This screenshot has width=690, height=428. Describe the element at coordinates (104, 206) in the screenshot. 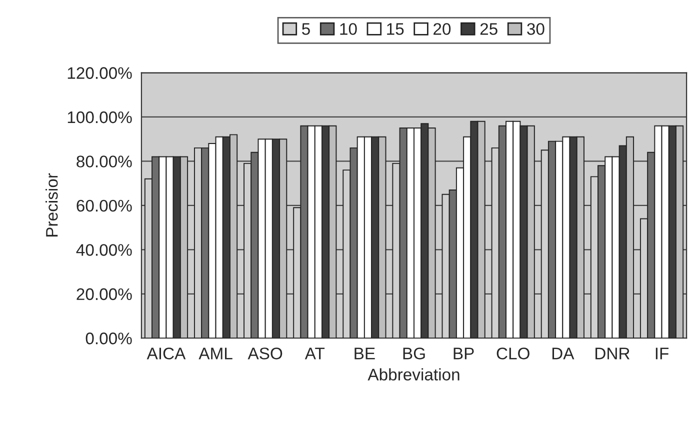

I see `y-tick-label: 60.00%` at that location.